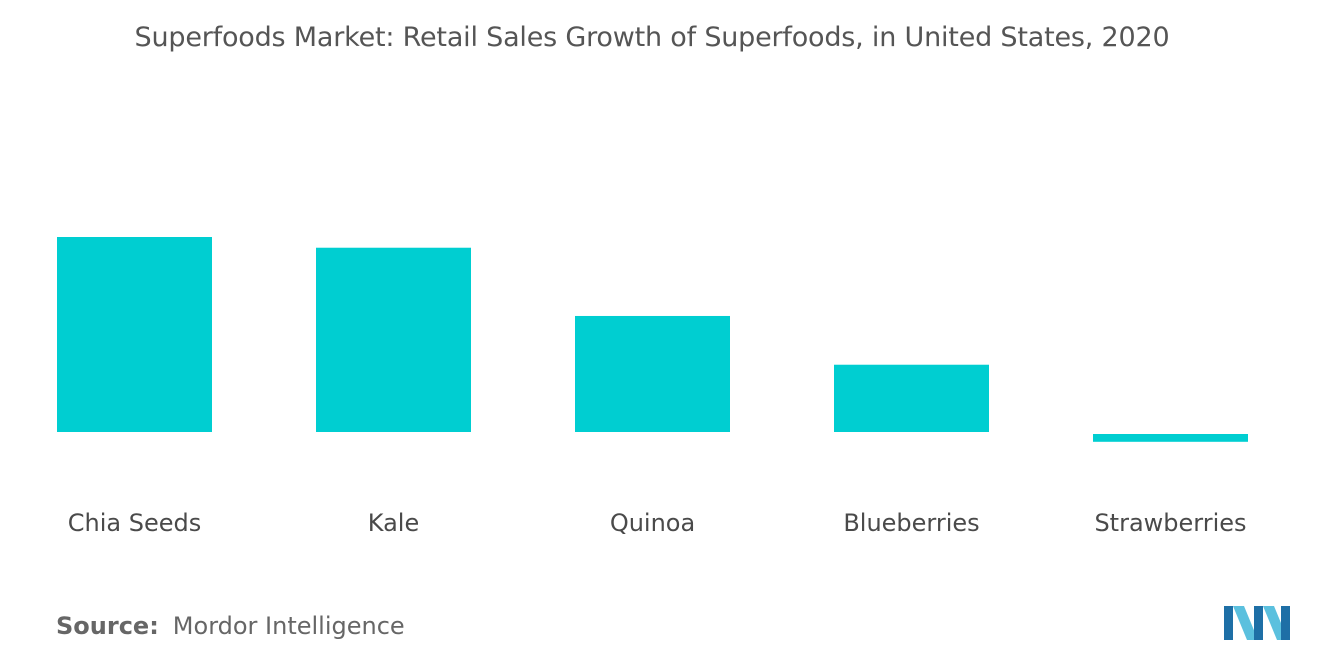 The image size is (1320, 665). What do you see at coordinates (1170, 523) in the screenshot?
I see `x-tick-label: Strawberries` at bounding box center [1170, 523].